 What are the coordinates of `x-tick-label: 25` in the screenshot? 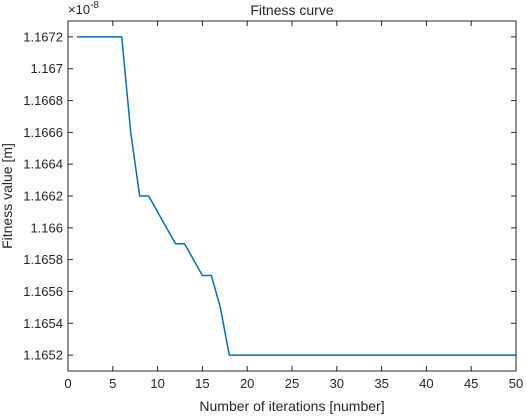 It's located at (292, 383).